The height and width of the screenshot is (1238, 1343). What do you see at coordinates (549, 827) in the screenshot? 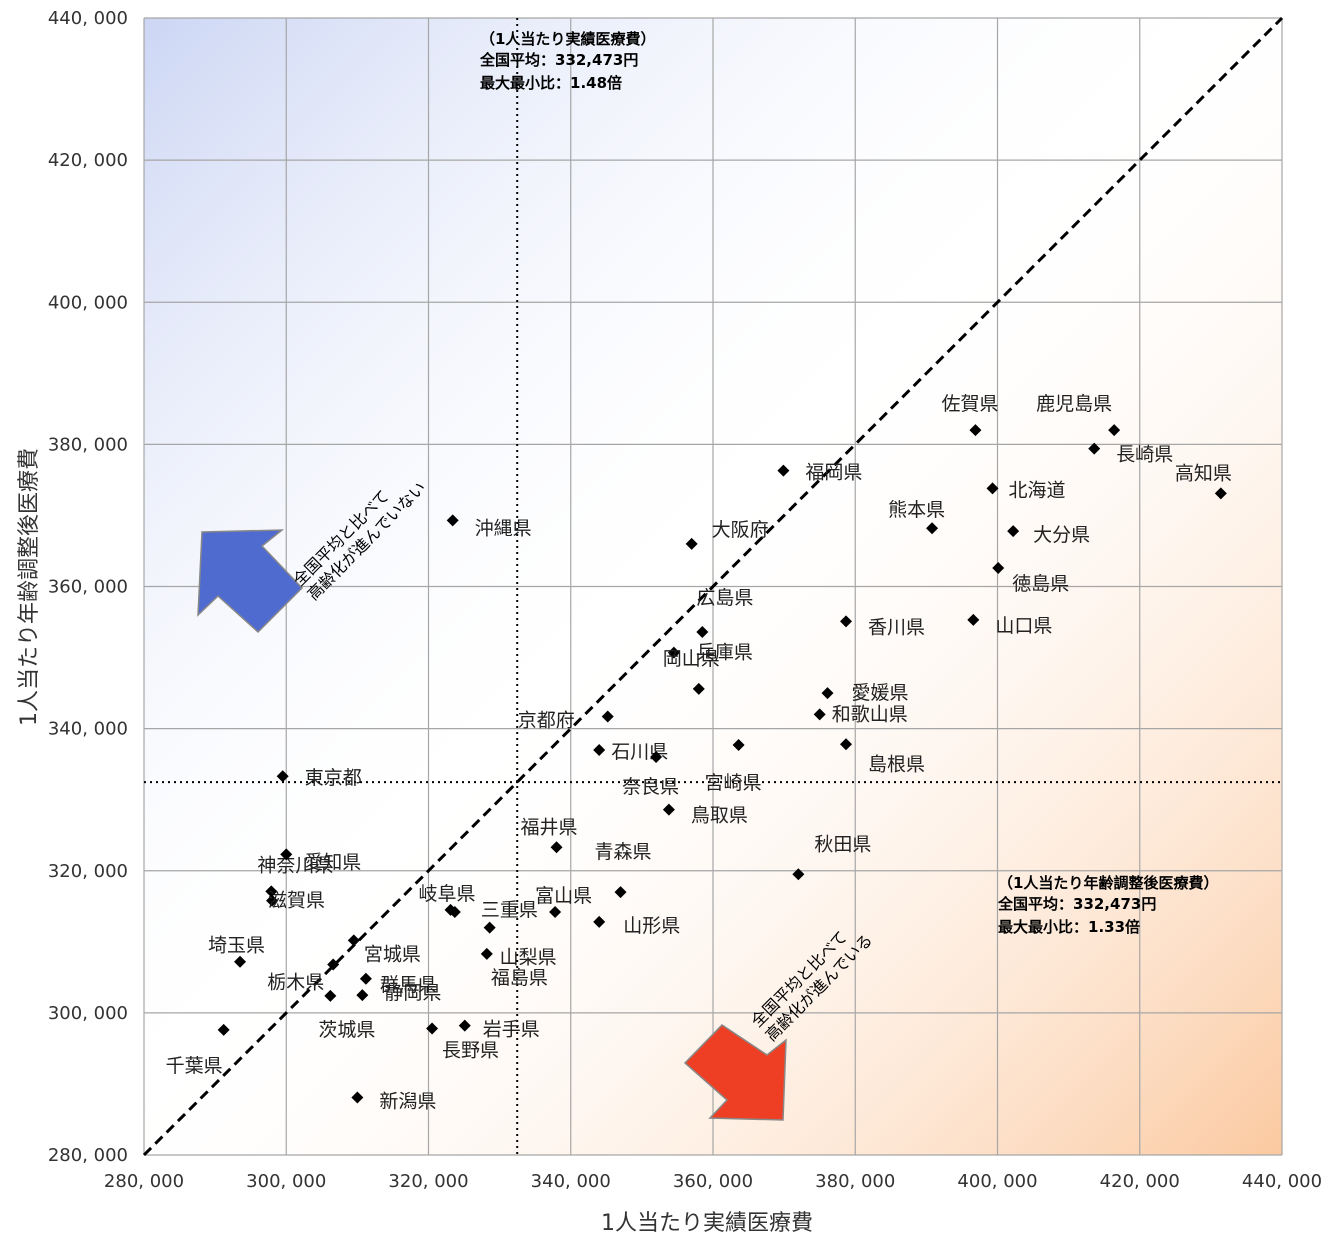
I see `point-label: 福井県` at bounding box center [549, 827].